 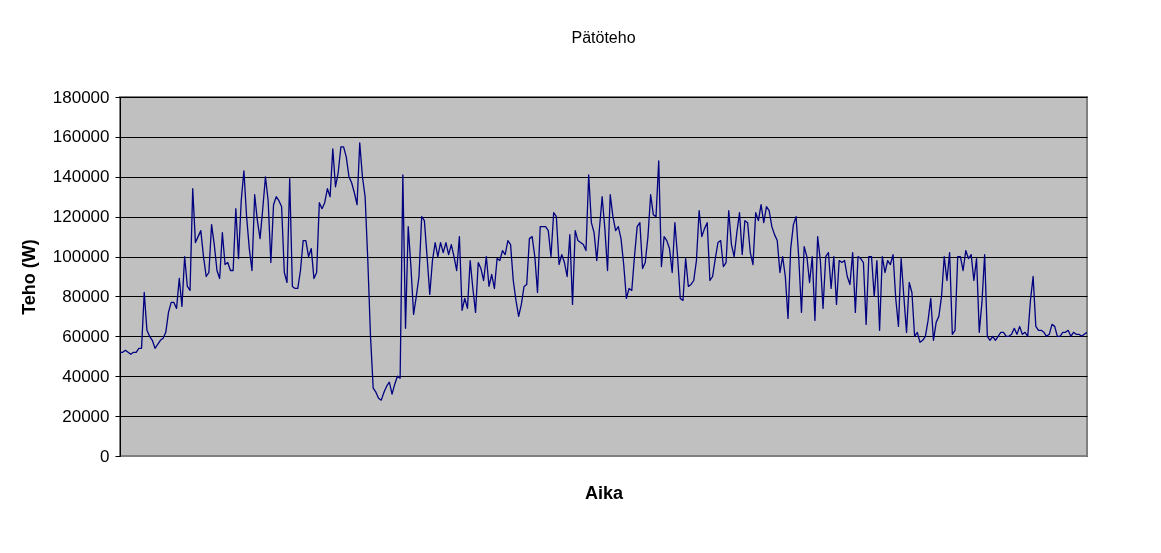 I want to click on x-axis-title: Aika, so click(x=604, y=492).